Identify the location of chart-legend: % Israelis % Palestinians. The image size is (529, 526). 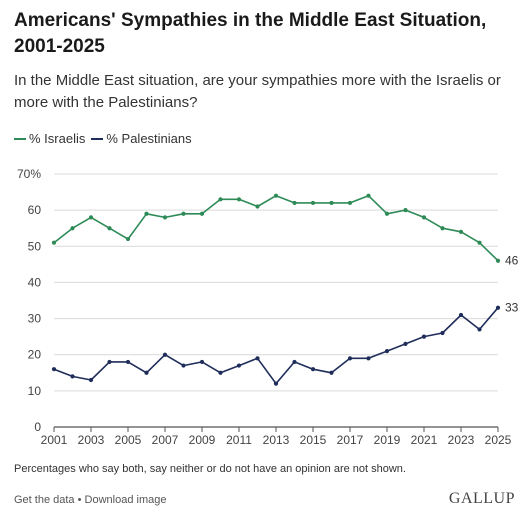
(106, 138).